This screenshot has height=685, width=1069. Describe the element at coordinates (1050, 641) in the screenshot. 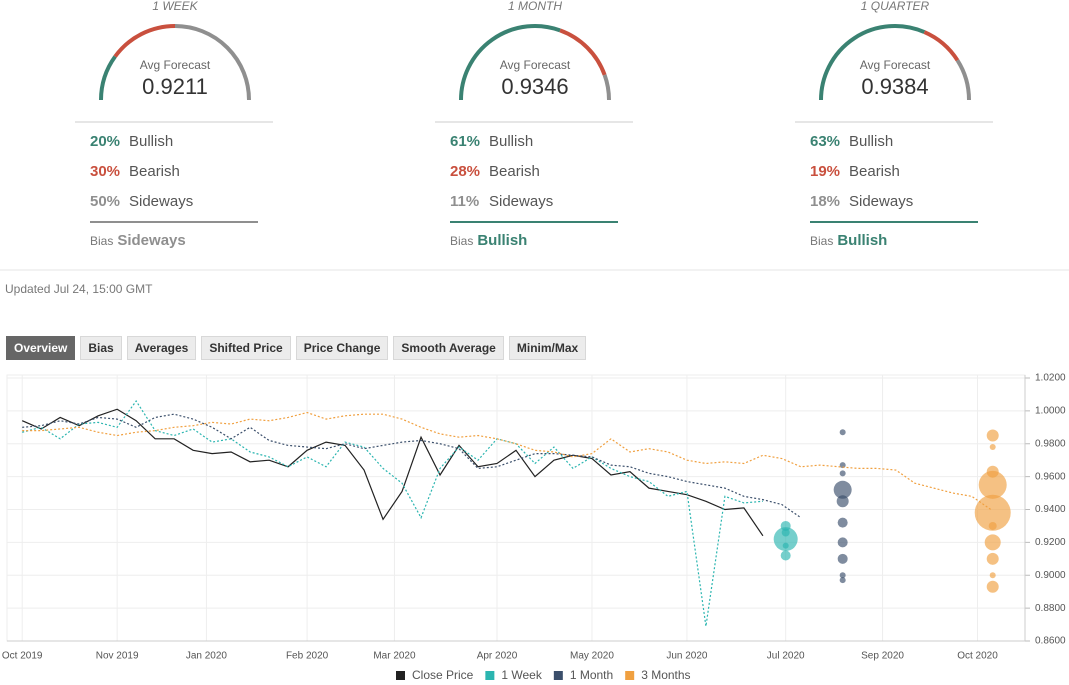

I see `y-tick-label: 0.8600` at that location.